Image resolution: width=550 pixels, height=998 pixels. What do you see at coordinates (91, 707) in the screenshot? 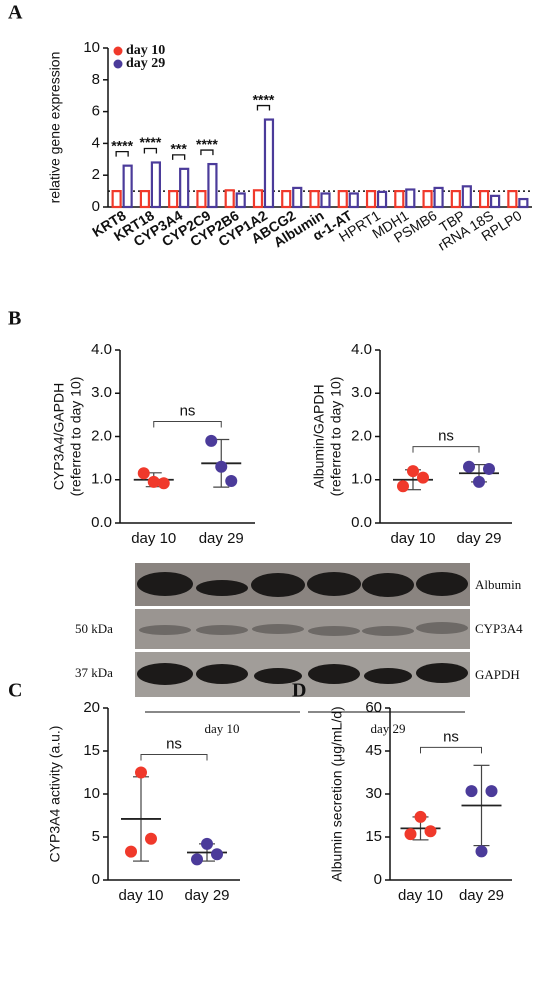
I see `y-tick-label: 20` at bounding box center [91, 707].